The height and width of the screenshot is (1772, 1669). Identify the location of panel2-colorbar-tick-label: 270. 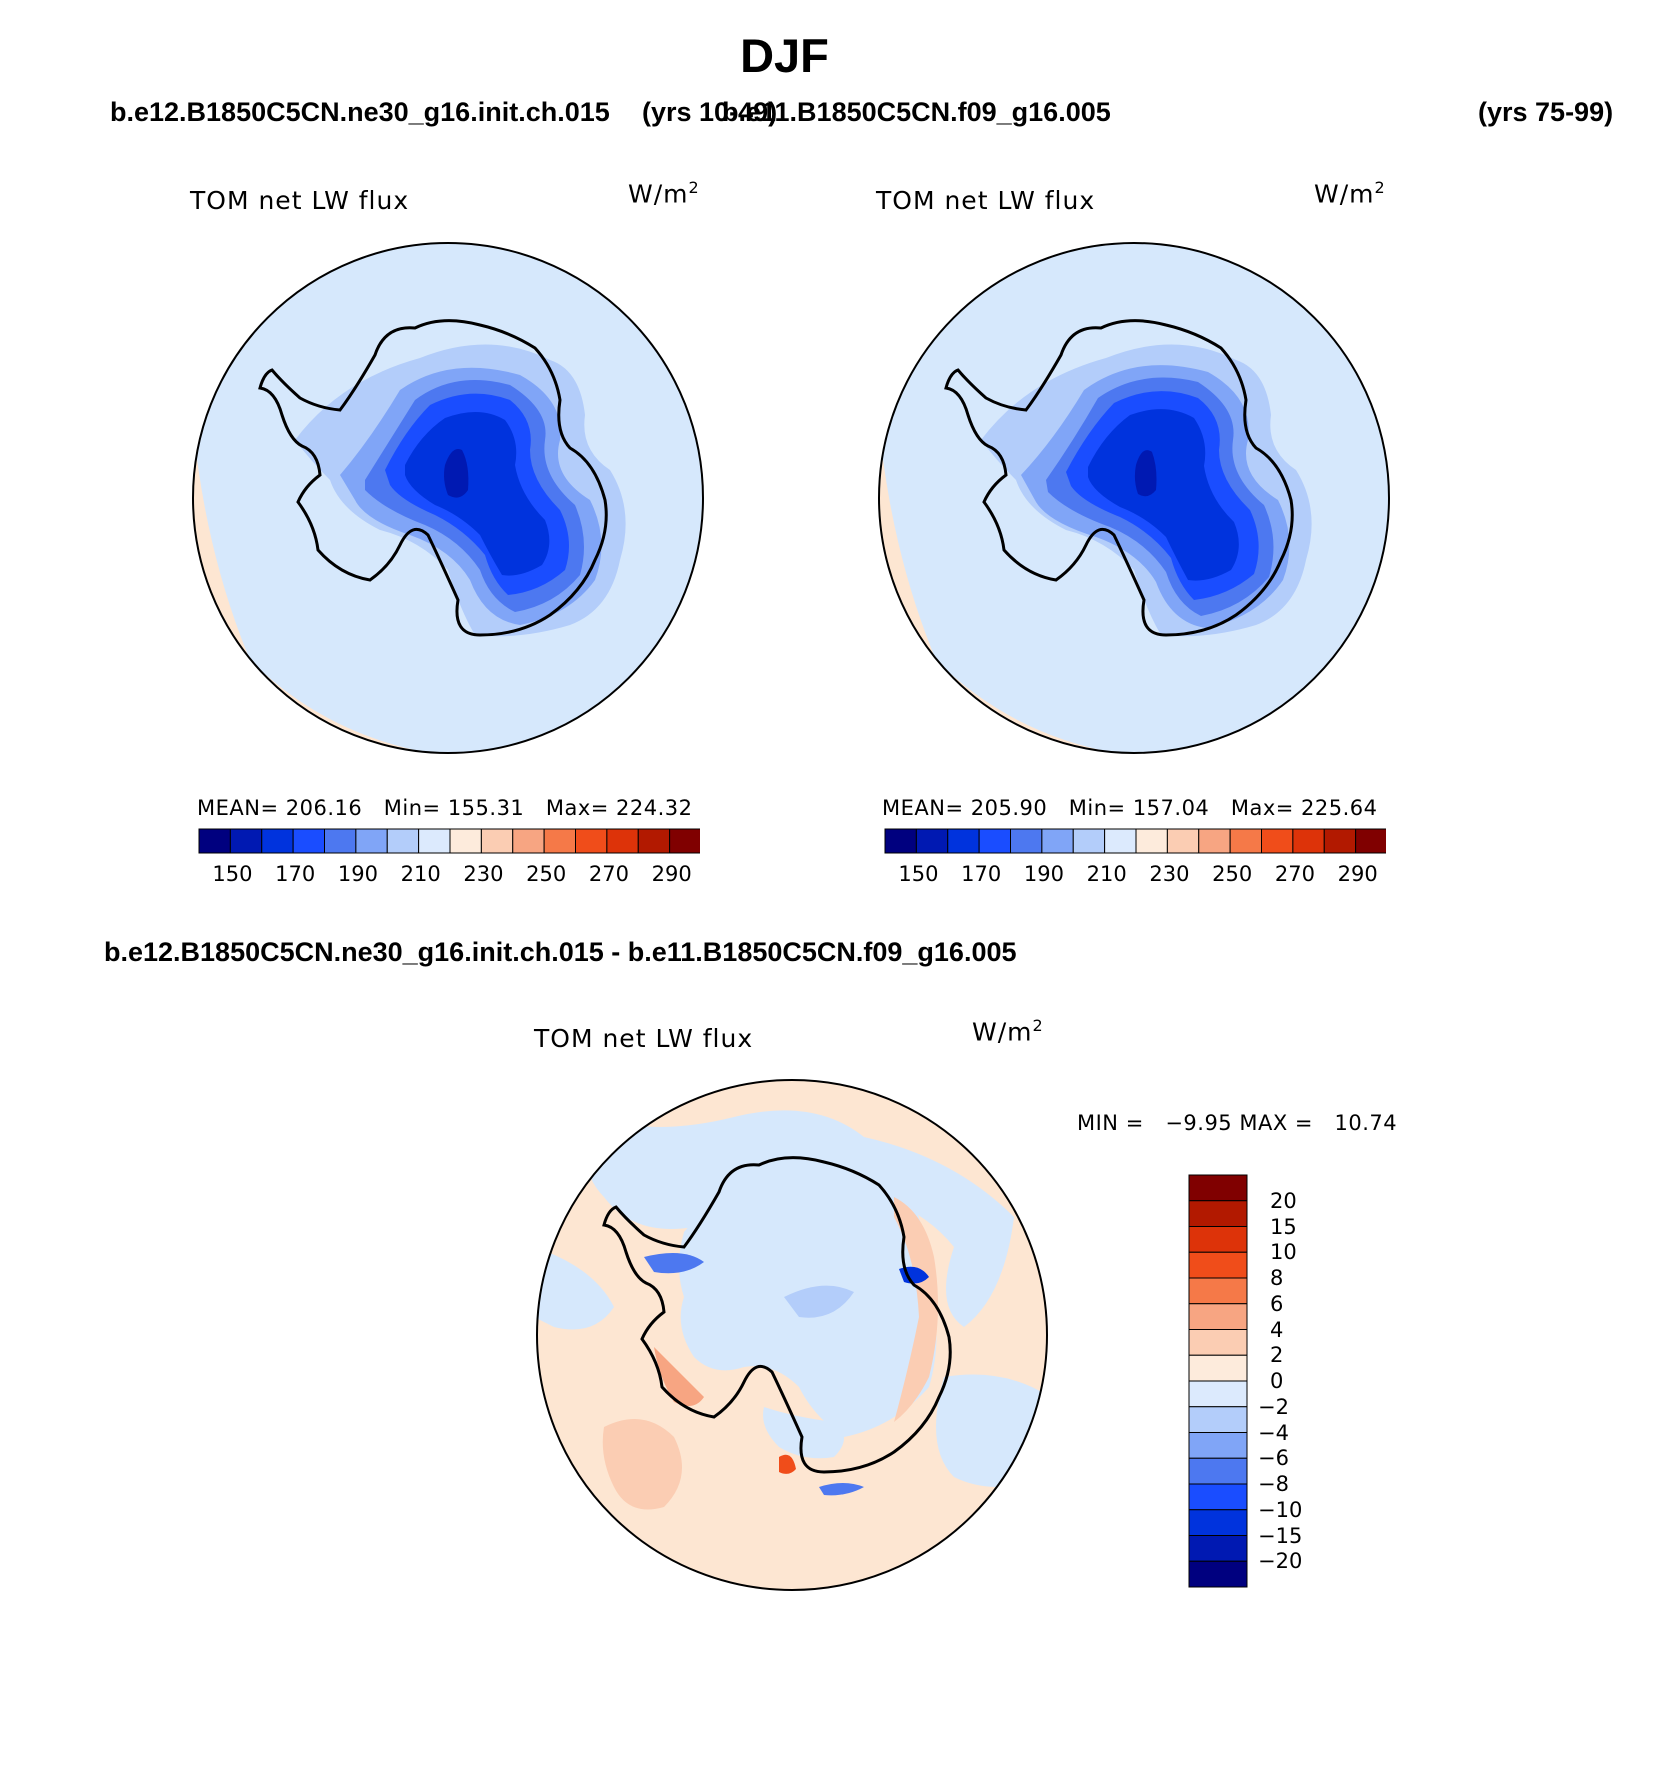
(1294, 874).